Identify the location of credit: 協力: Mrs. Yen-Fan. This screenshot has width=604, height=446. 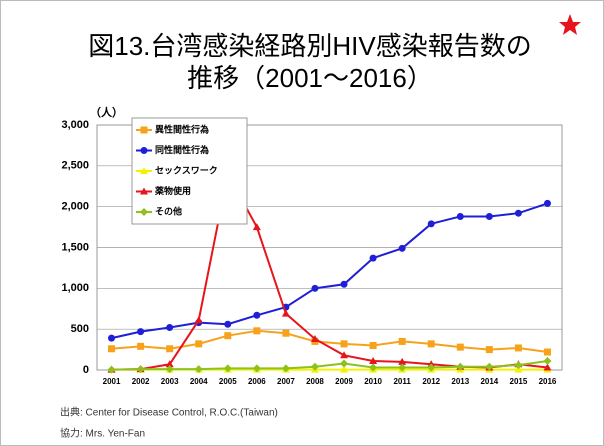
(102, 433).